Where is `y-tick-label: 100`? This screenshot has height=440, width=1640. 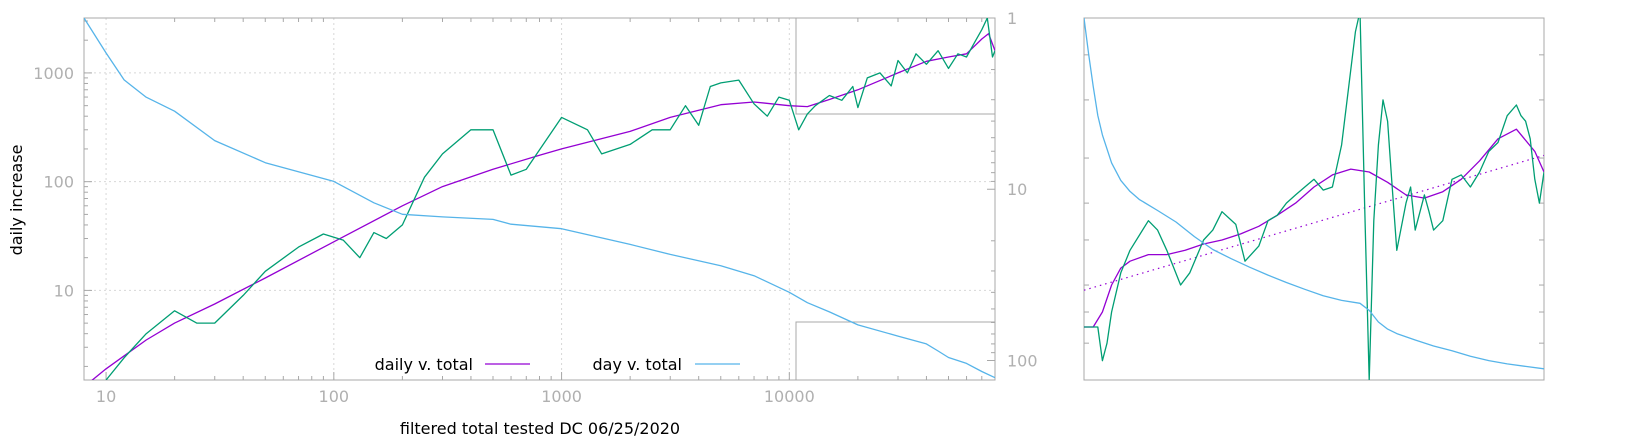 y-tick-label: 100 is located at coordinates (58, 182).